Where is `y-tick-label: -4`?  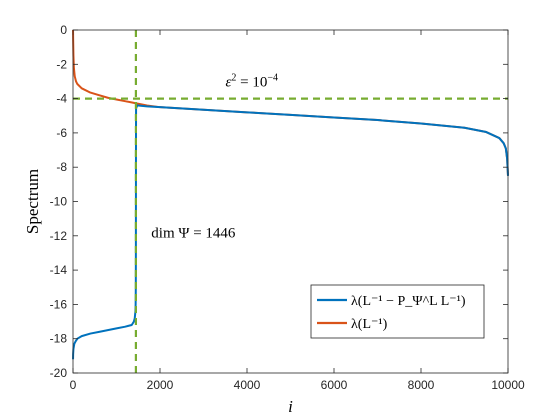 y-tick-label: -4 is located at coordinates (61, 99).